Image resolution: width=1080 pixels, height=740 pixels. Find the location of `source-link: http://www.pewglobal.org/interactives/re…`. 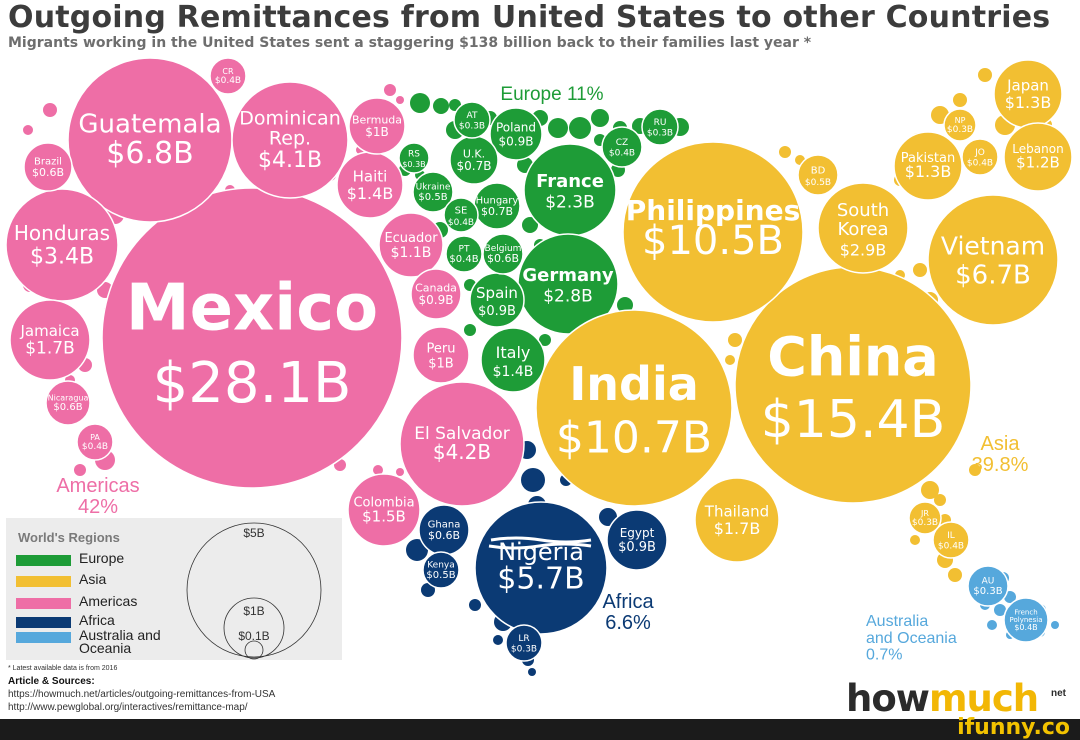

source-link: http://www.pewglobal.org/interactives/re… is located at coordinates (128, 707).